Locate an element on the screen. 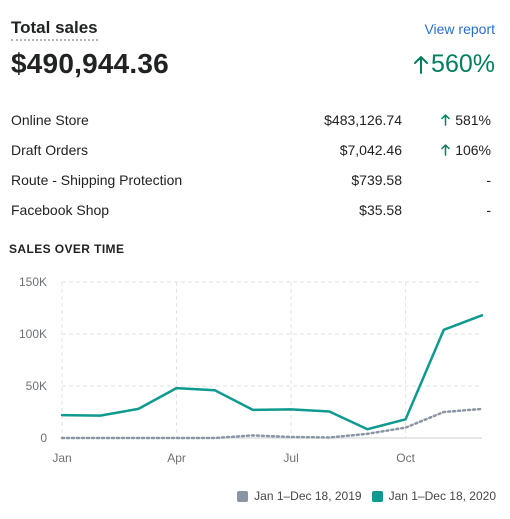  y-tick-label: 100K is located at coordinates (33, 334).